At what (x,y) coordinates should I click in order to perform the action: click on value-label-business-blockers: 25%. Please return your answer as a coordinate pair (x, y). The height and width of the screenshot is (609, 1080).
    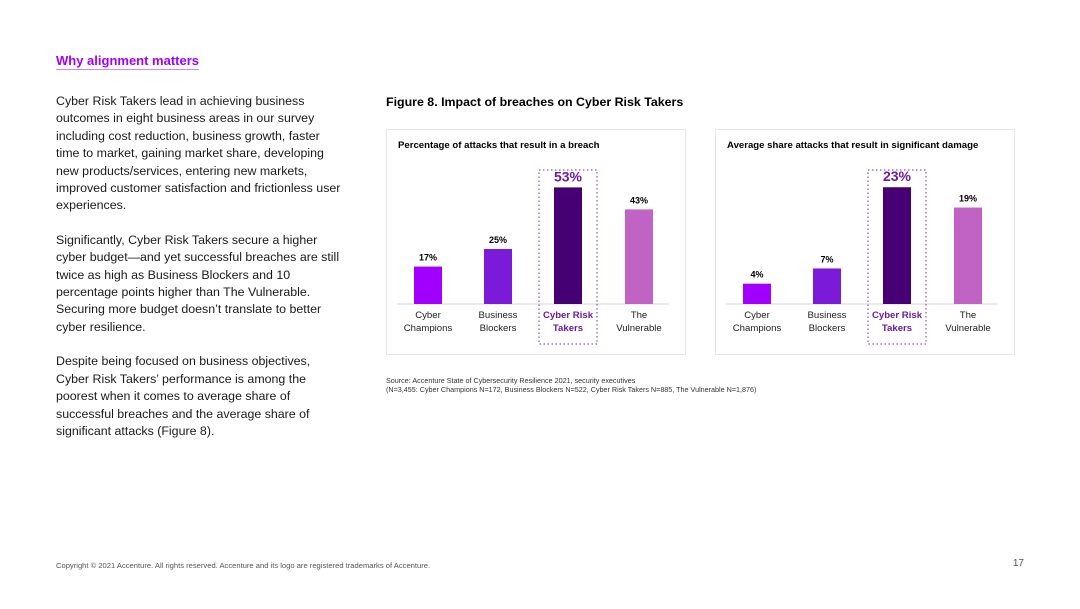
    Looking at the image, I should click on (498, 240).